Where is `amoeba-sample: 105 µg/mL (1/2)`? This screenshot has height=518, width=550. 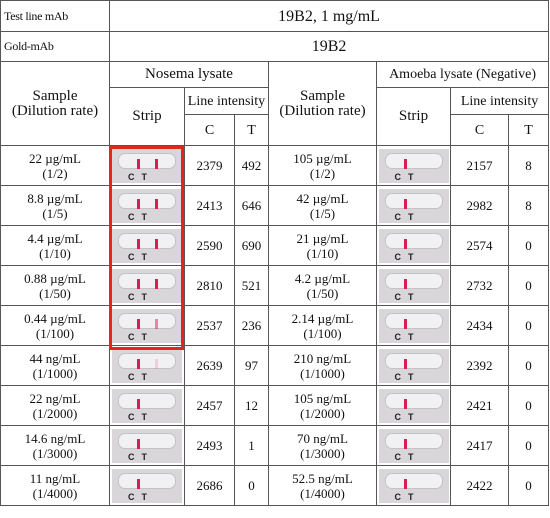
amoeba-sample: 105 µg/mL (1/2) is located at coordinates (322, 165).